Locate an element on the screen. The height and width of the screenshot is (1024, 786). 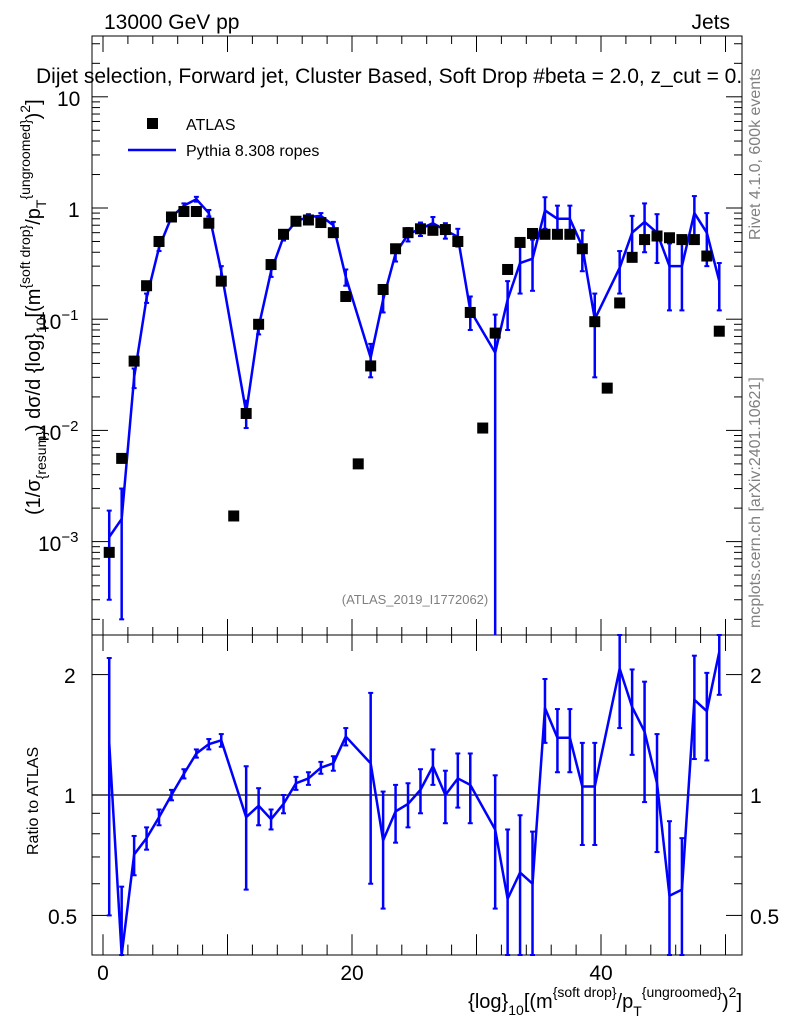
main-y-tick-labels: 10⁻³ 10⁻² 10⁻¹ 1 10 is located at coordinates (59, 322).